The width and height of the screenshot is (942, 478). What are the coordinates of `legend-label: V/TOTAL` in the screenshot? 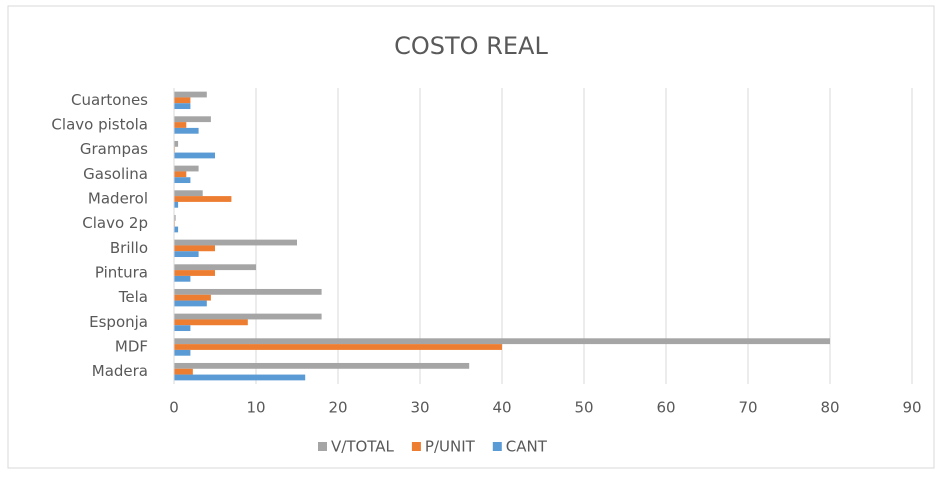 It's located at (363, 447).